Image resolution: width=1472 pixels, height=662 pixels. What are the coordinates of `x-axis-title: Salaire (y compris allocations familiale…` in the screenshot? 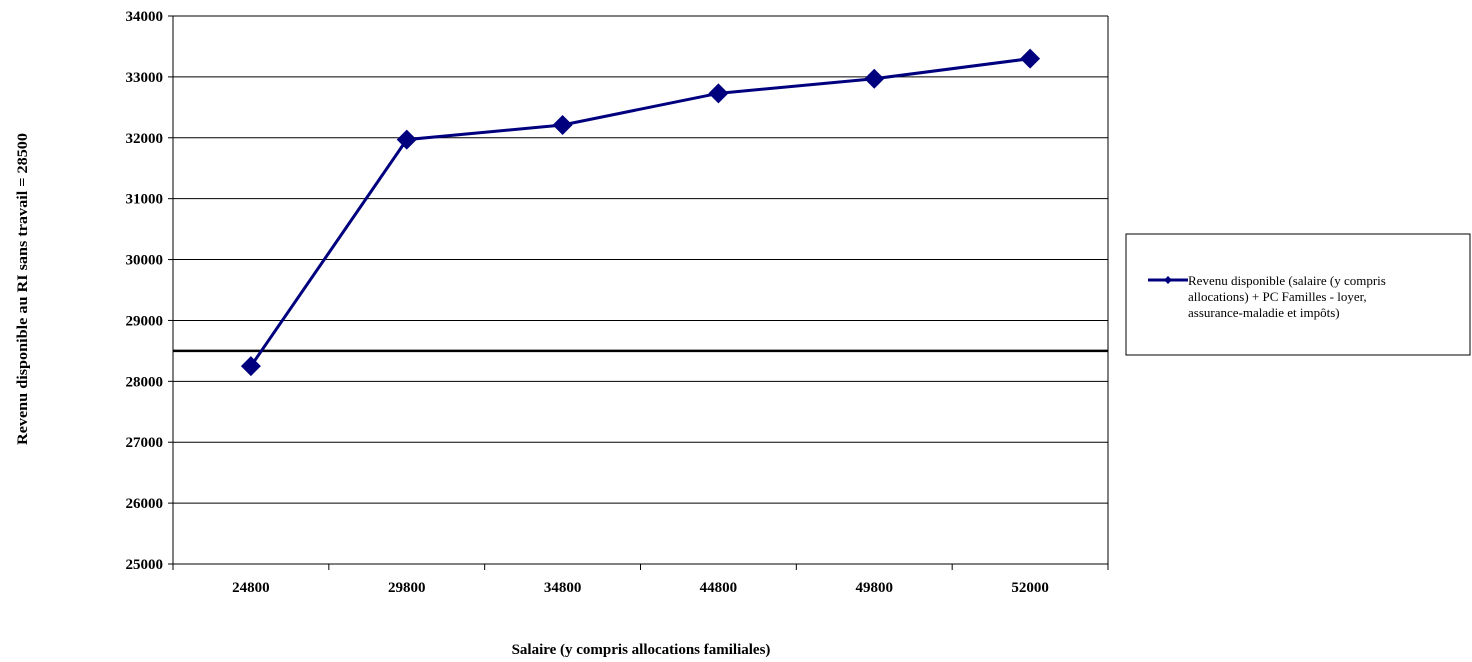 It's located at (641, 650).